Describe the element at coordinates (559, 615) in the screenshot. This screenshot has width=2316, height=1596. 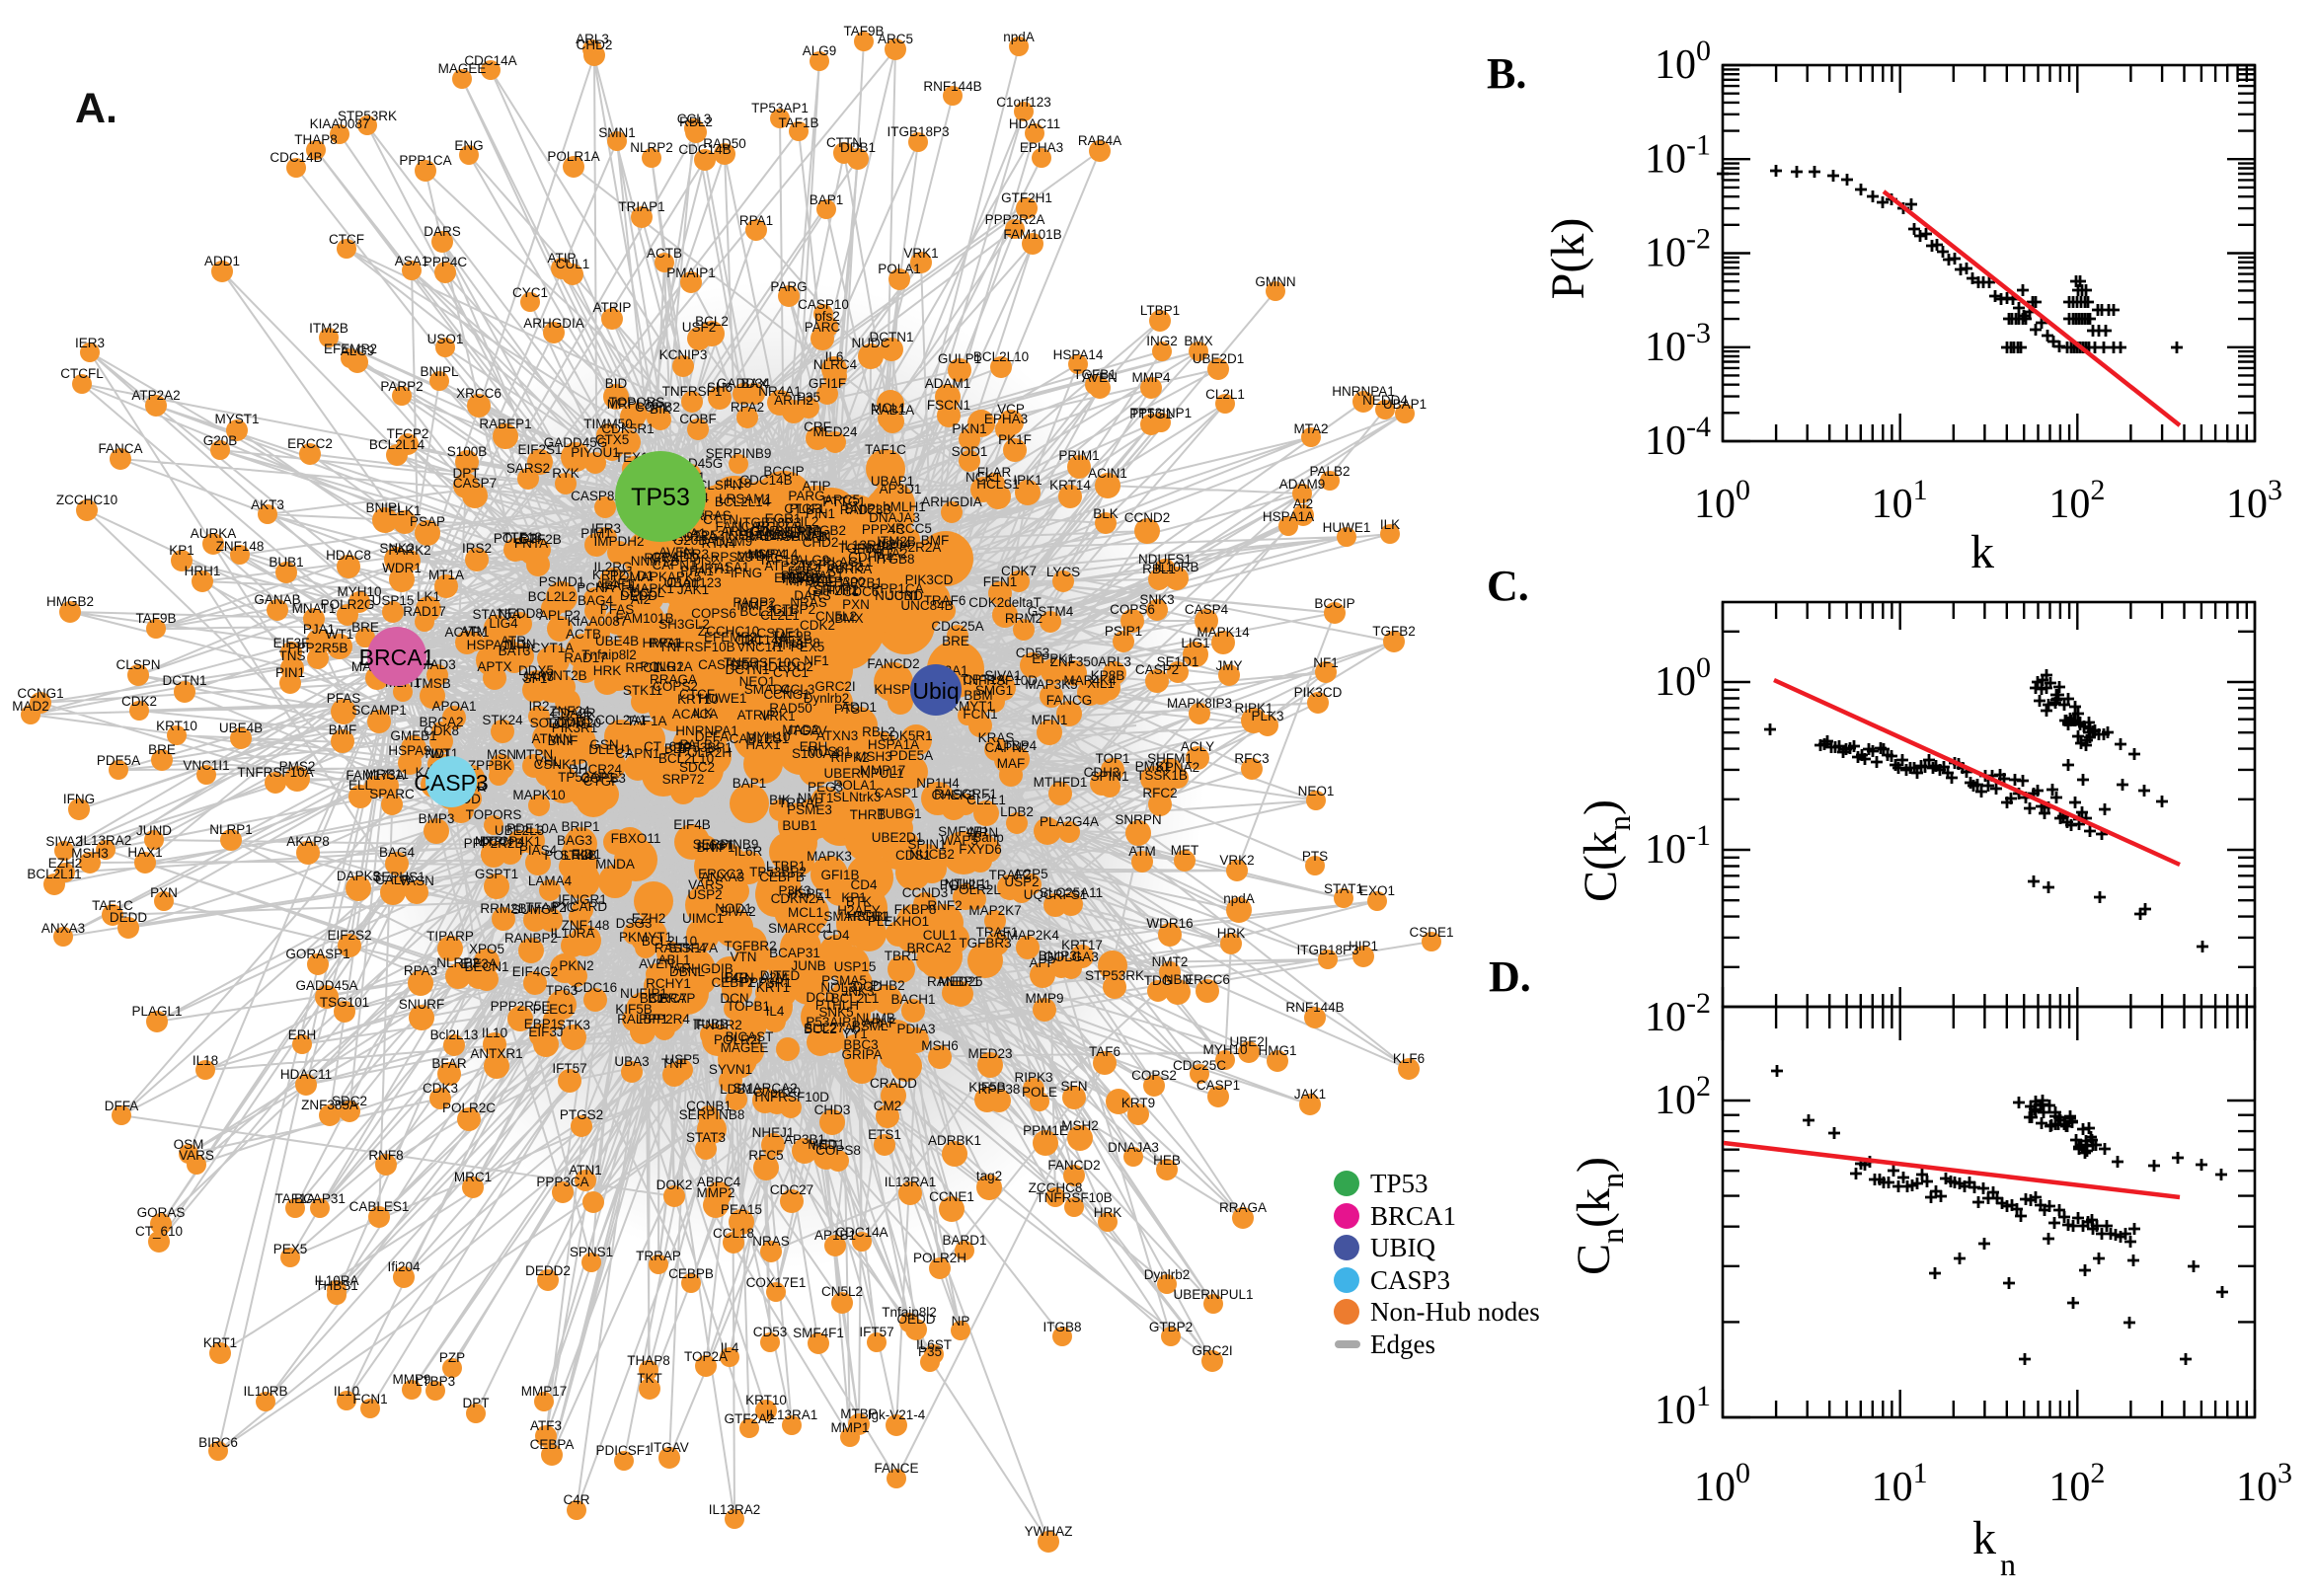
I see `svg-text: APLP2` at that location.